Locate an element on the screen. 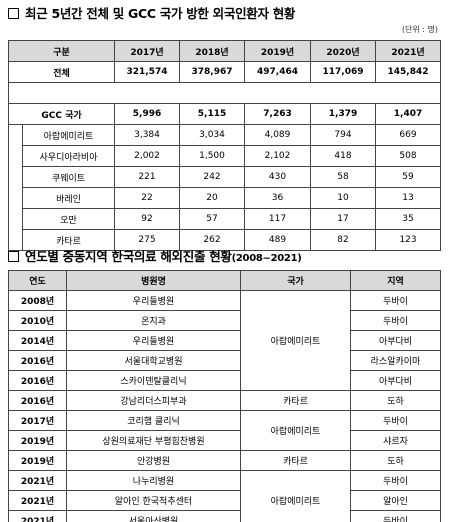  hospital-cell: 서울대학교병원 is located at coordinates (153, 360).